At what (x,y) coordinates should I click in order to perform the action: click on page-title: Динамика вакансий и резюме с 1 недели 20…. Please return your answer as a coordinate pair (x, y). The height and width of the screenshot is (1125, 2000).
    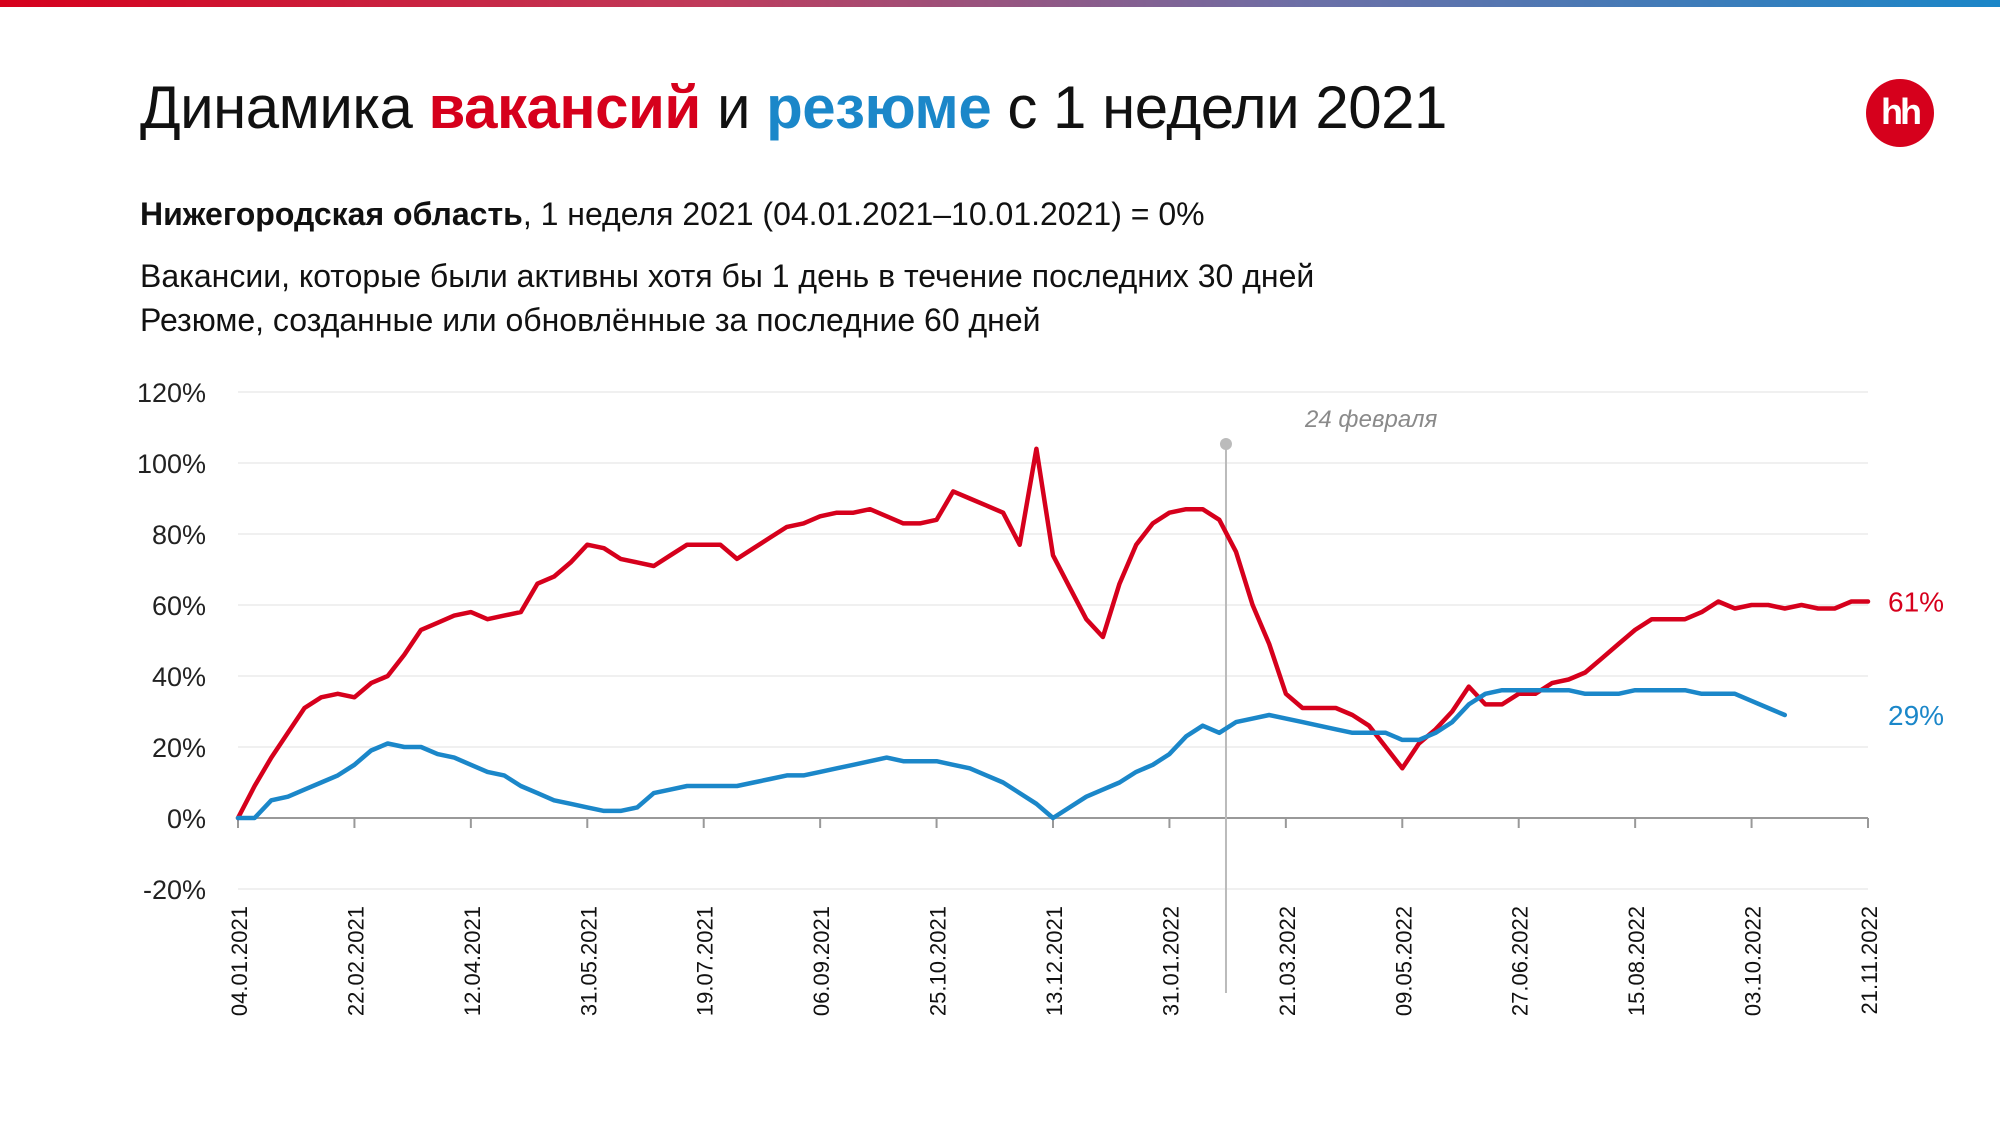
    Looking at the image, I should click on (793, 108).